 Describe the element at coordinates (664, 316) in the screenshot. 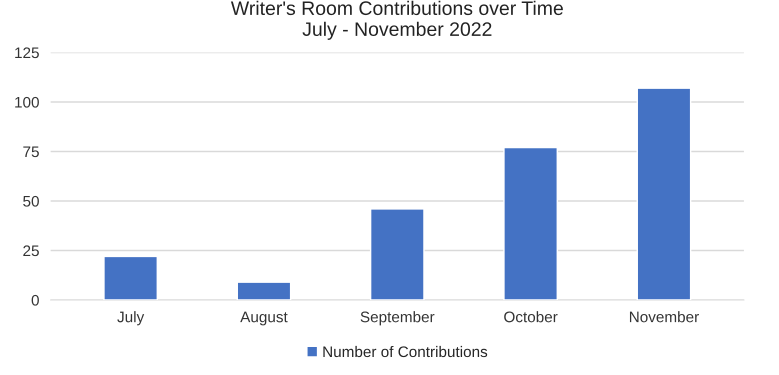

I see `x-tick-label: November` at that location.